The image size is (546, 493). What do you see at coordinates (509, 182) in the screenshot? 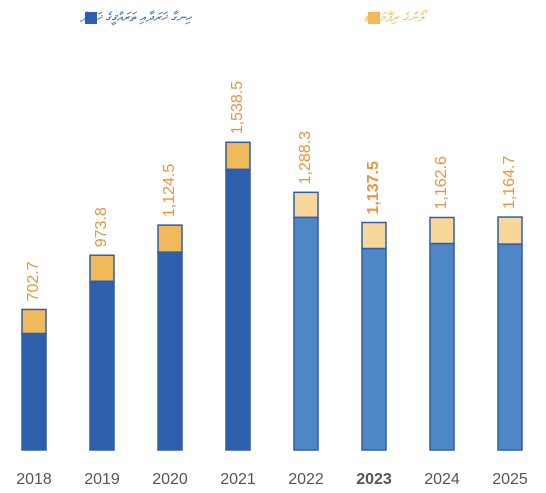
I see `value-label: 1,164.7` at bounding box center [509, 182].